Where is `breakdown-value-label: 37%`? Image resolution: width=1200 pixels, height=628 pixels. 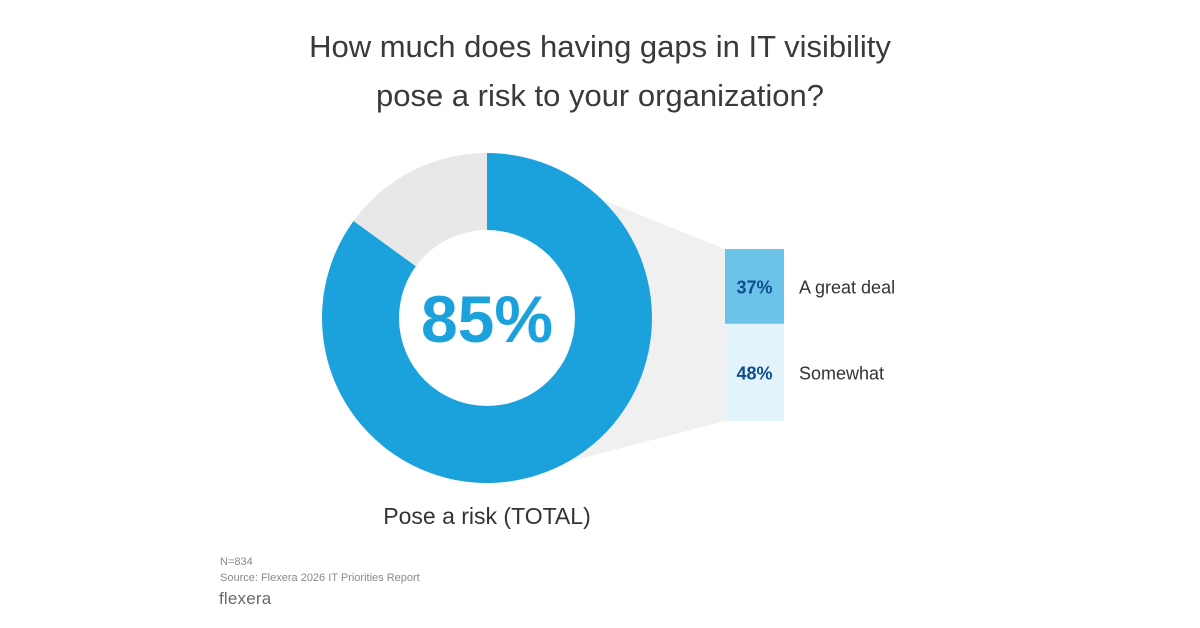
breakdown-value-label: 37% is located at coordinates (754, 287).